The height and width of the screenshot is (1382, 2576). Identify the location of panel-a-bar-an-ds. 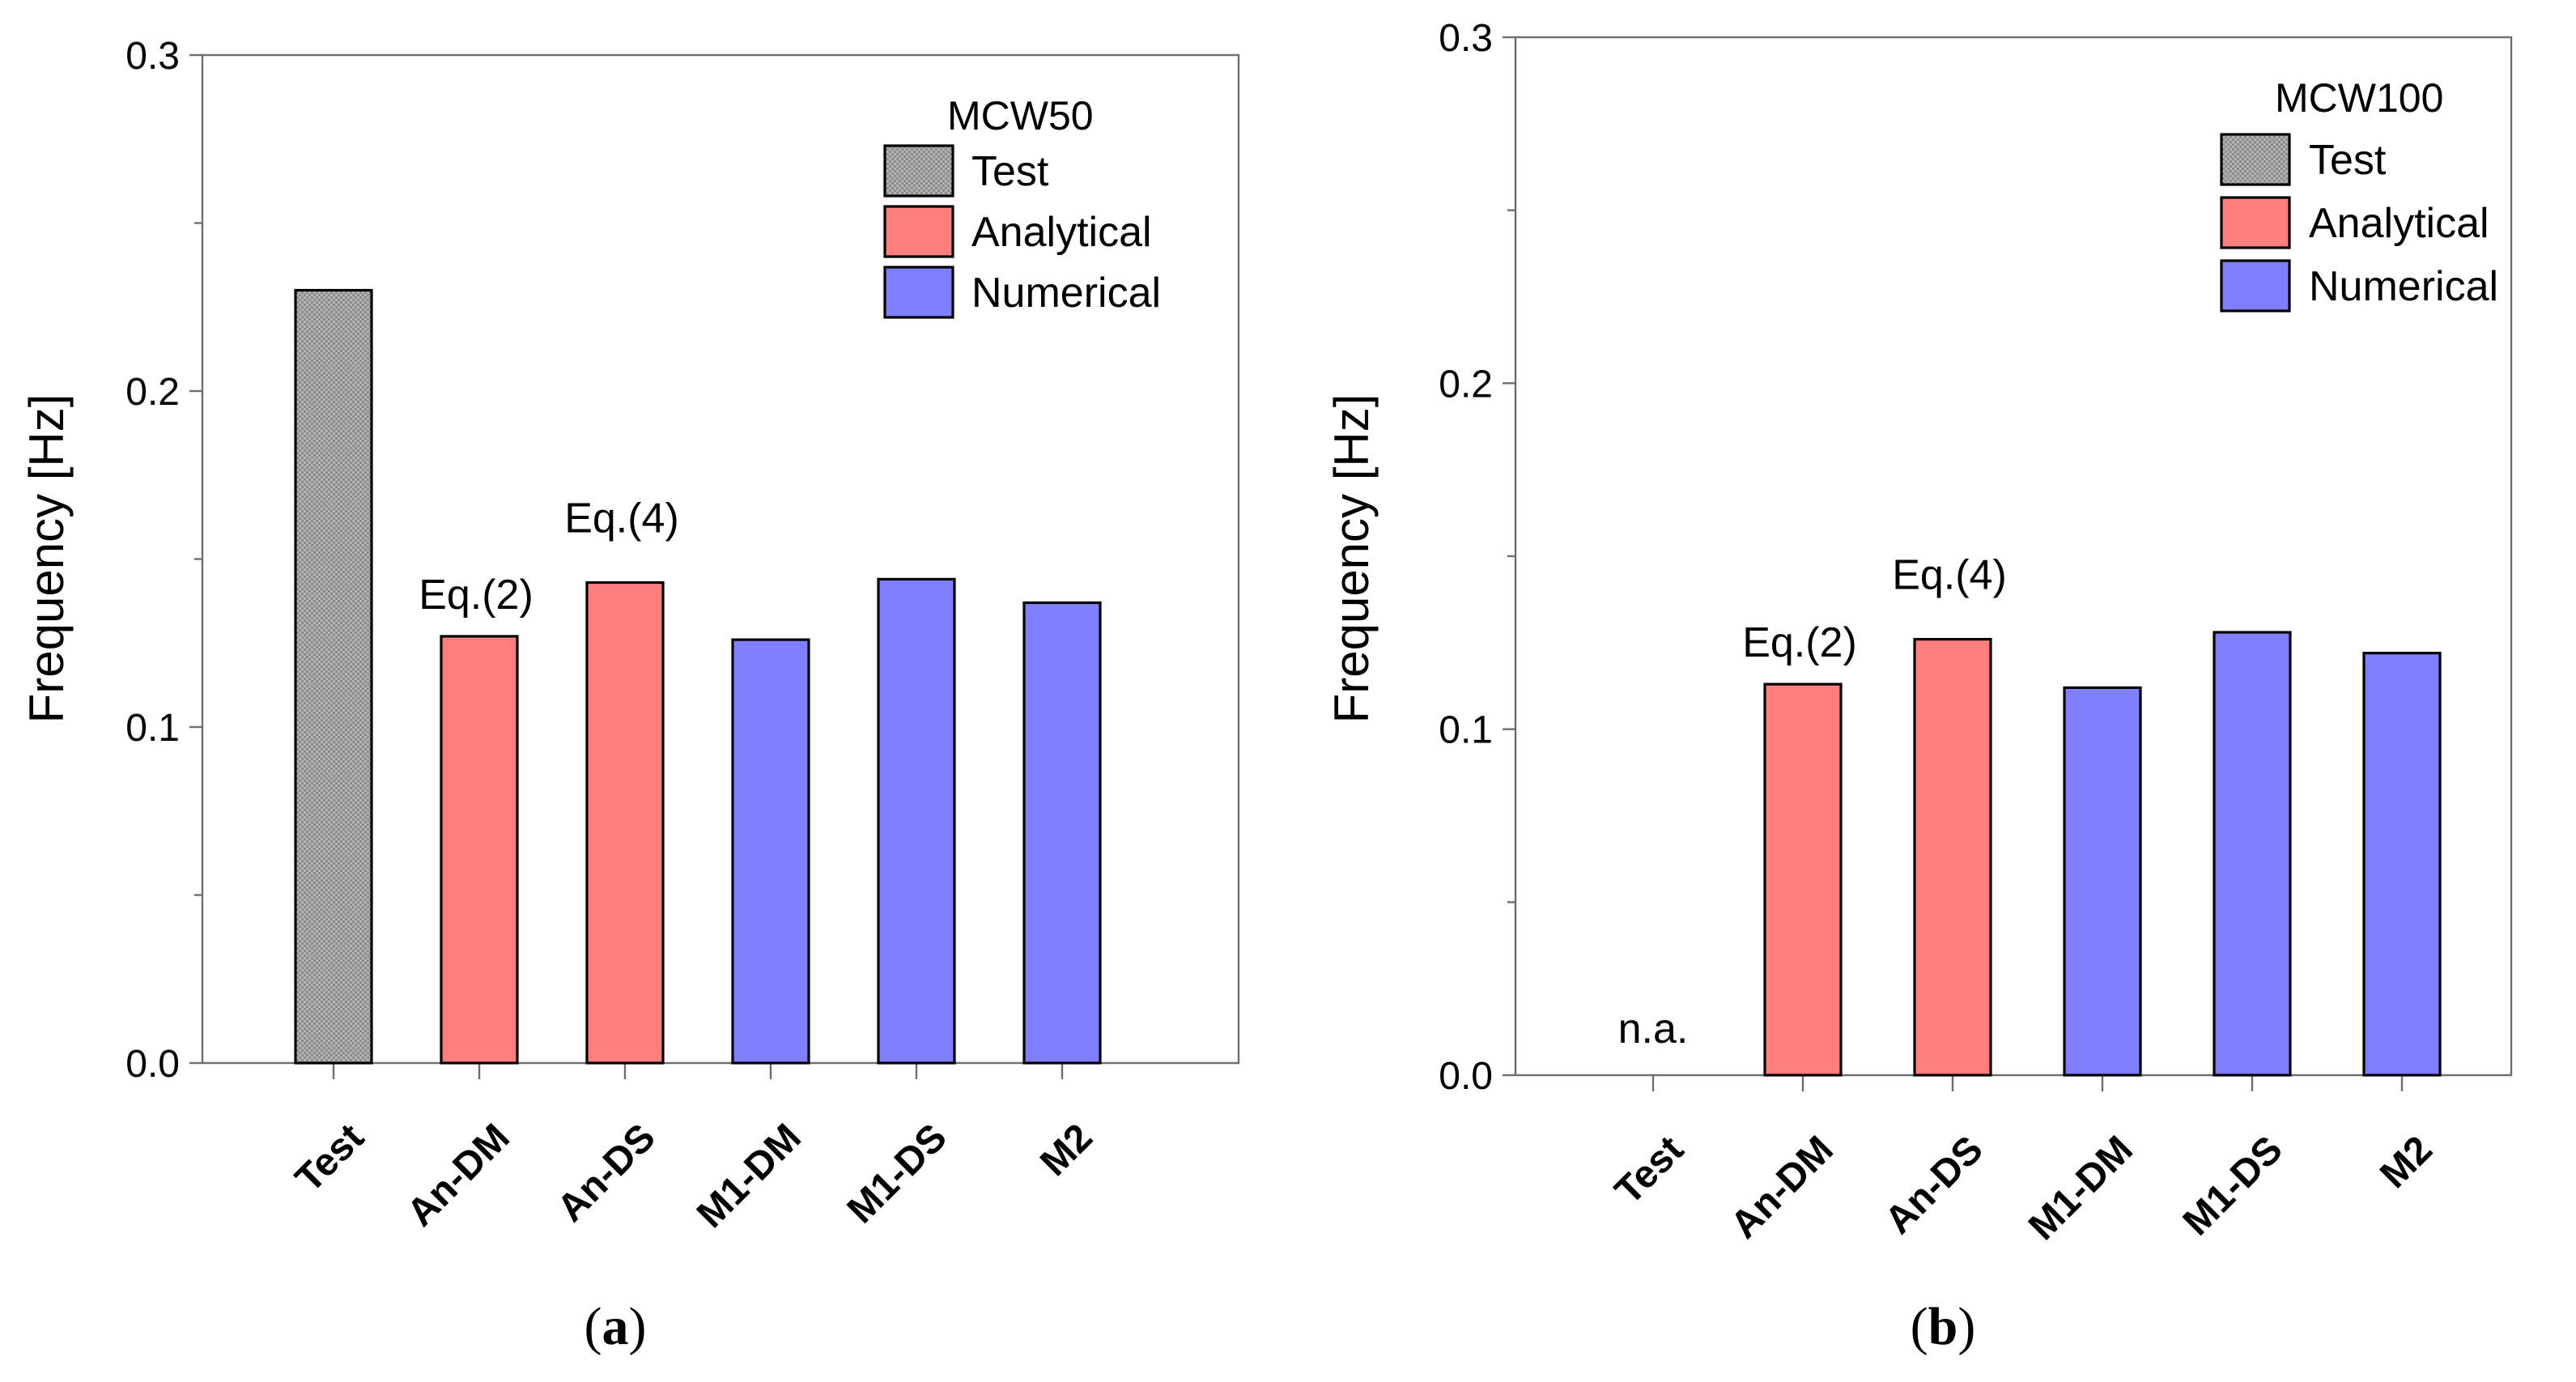
(625, 823).